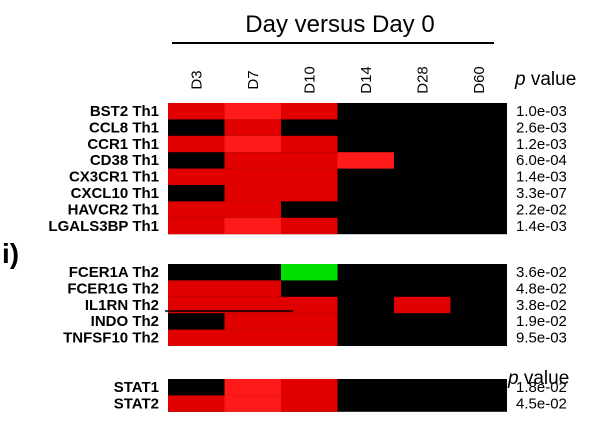 This screenshot has height=425, width=606. I want to click on pvalue-text: 2.6e-03, so click(541, 127).